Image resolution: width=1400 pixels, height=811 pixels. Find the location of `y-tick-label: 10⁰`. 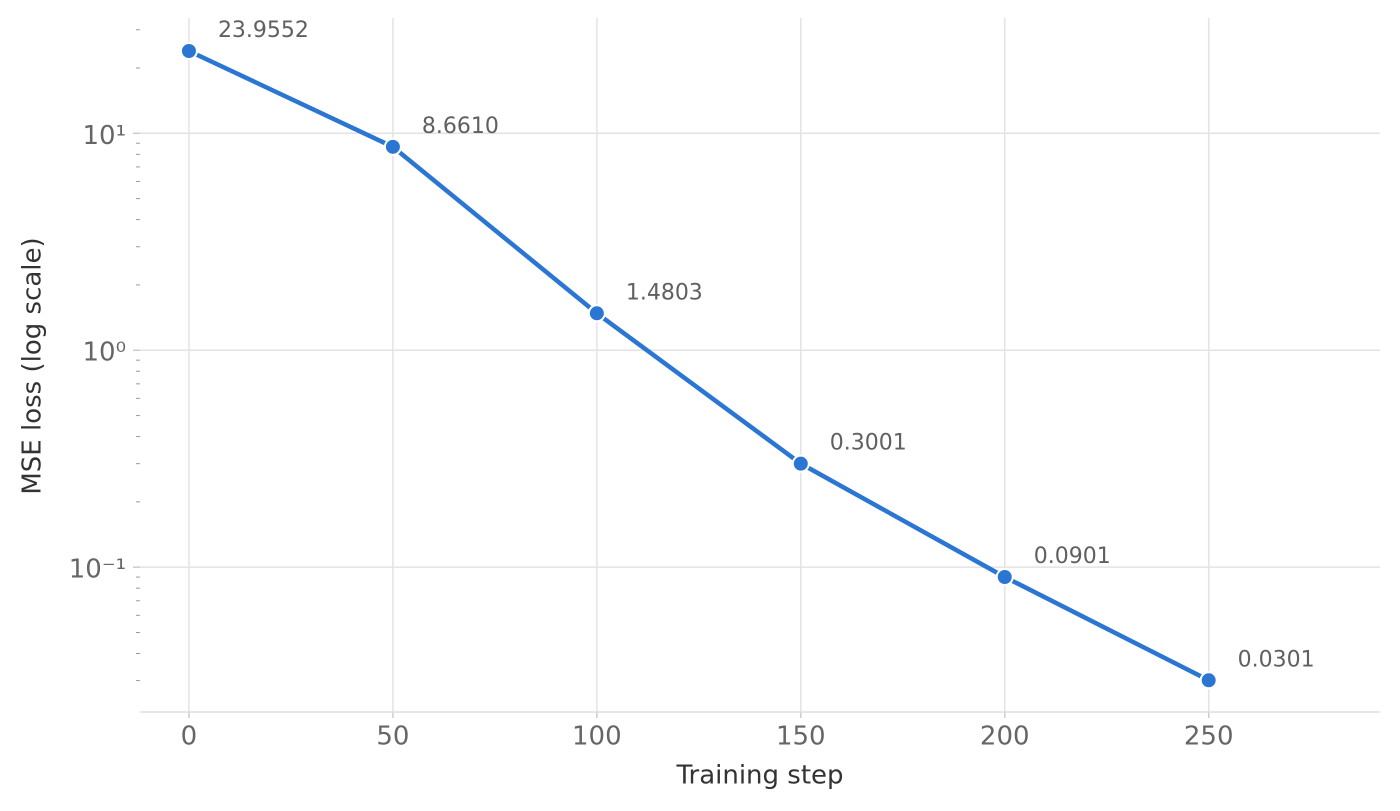

y-tick-label: 10⁰ is located at coordinates (104, 353).